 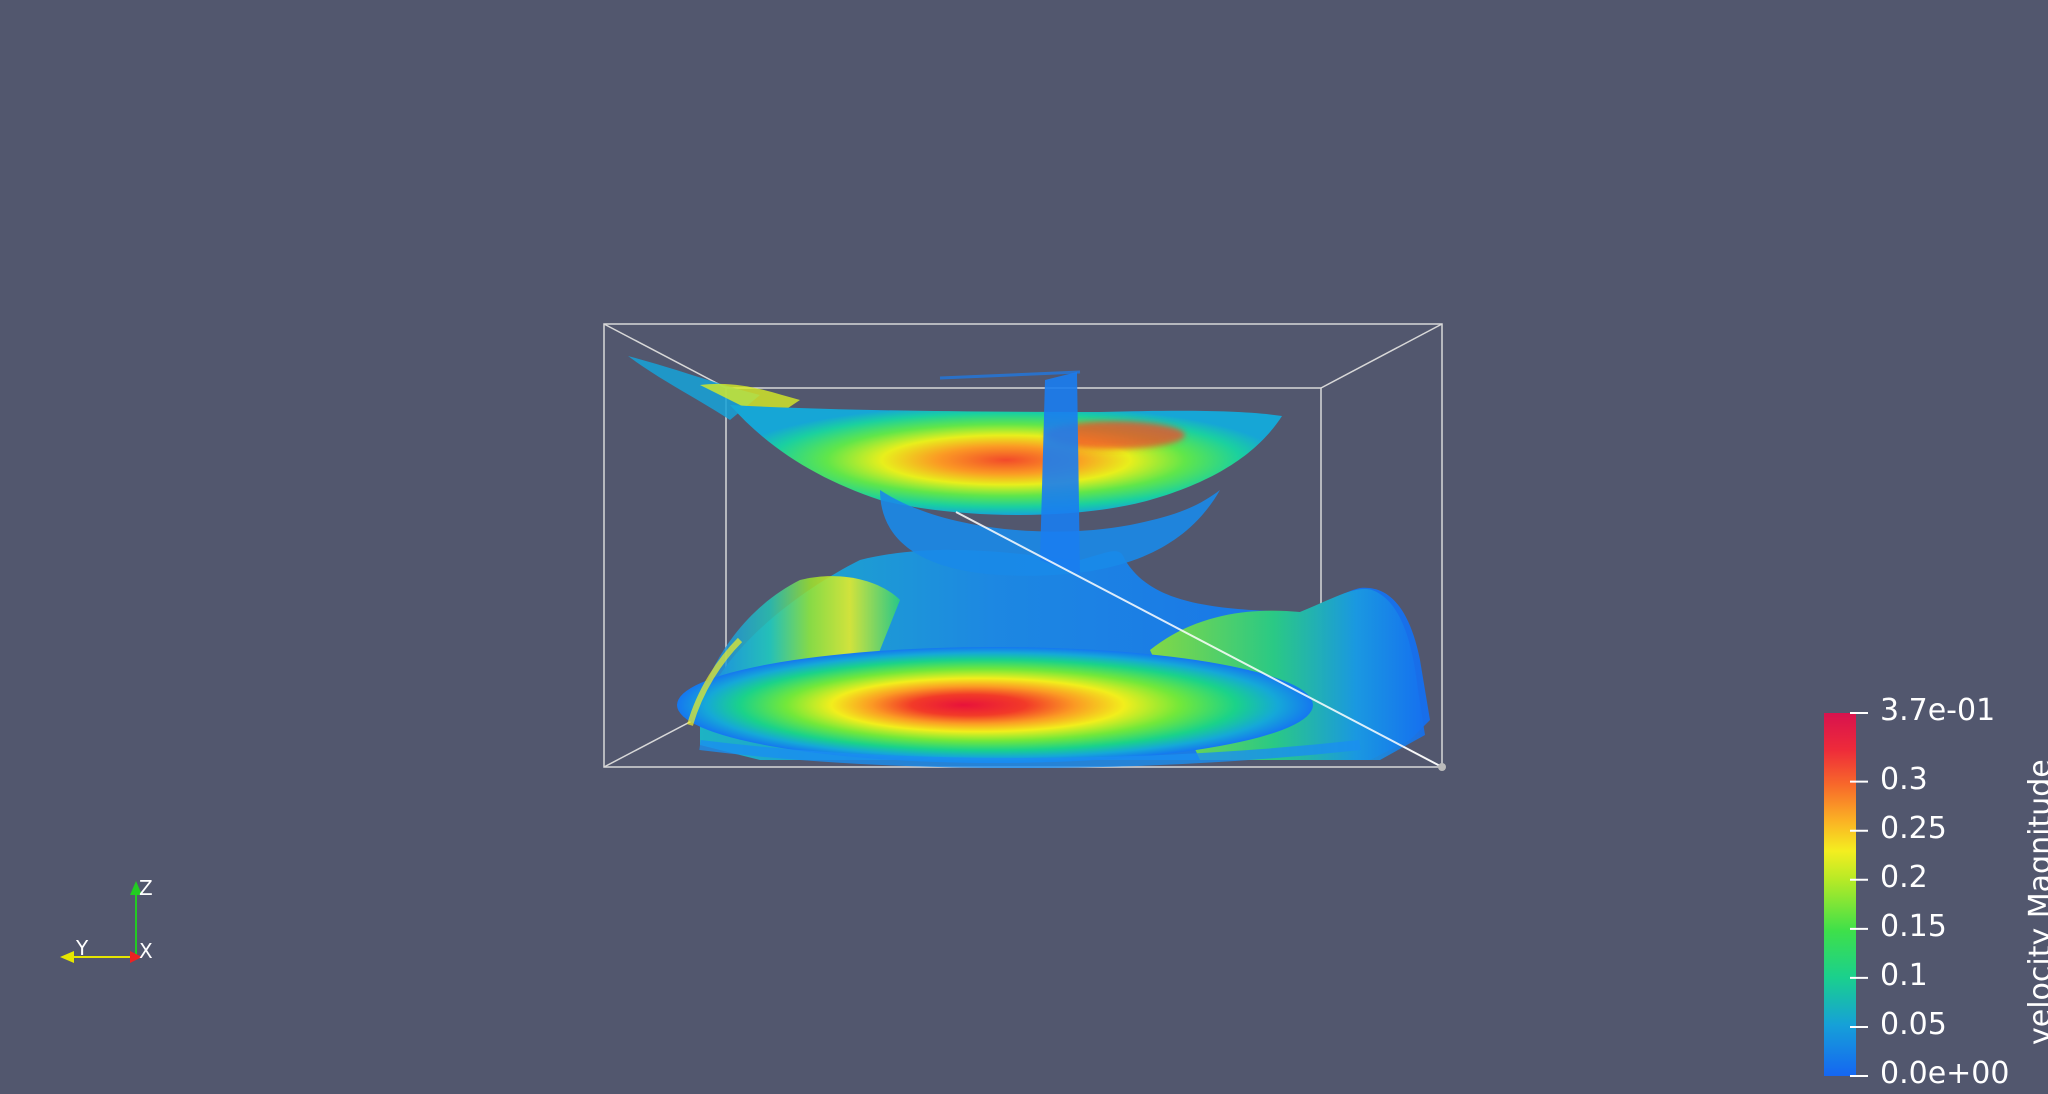 I want to click on axis-y-label: Y, so click(x=82, y=948).